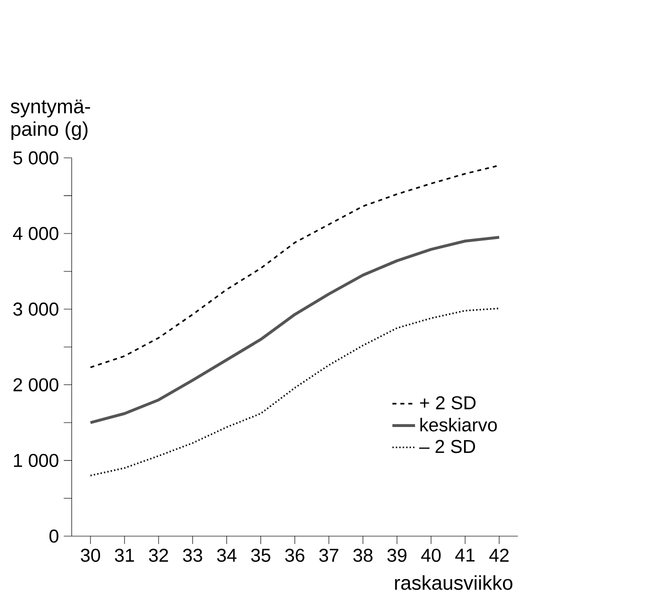  Describe the element at coordinates (158, 555) in the screenshot. I see `x-tick-label: 32` at that location.